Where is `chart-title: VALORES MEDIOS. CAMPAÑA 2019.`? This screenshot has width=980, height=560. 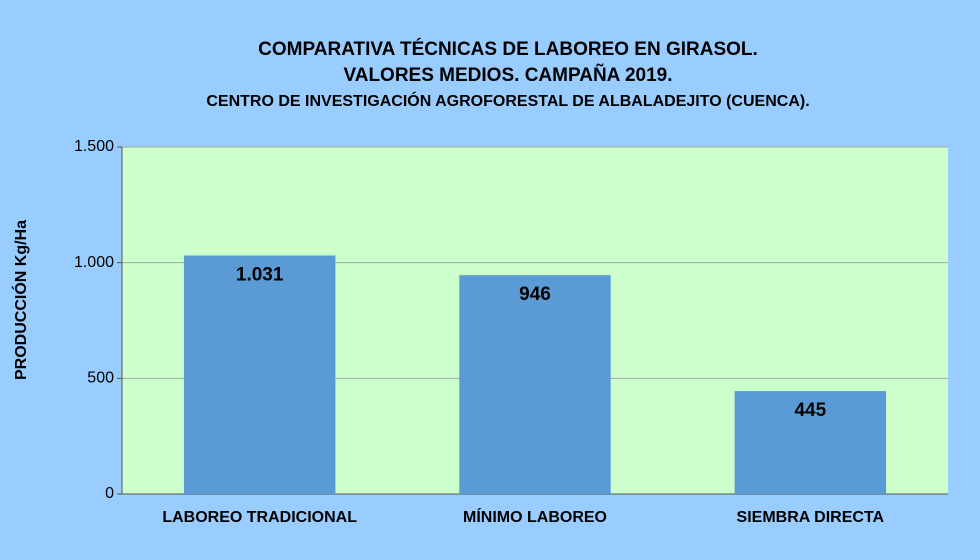
chart-title: VALORES MEDIOS. CAMPAÑA 2019. is located at coordinates (507, 75).